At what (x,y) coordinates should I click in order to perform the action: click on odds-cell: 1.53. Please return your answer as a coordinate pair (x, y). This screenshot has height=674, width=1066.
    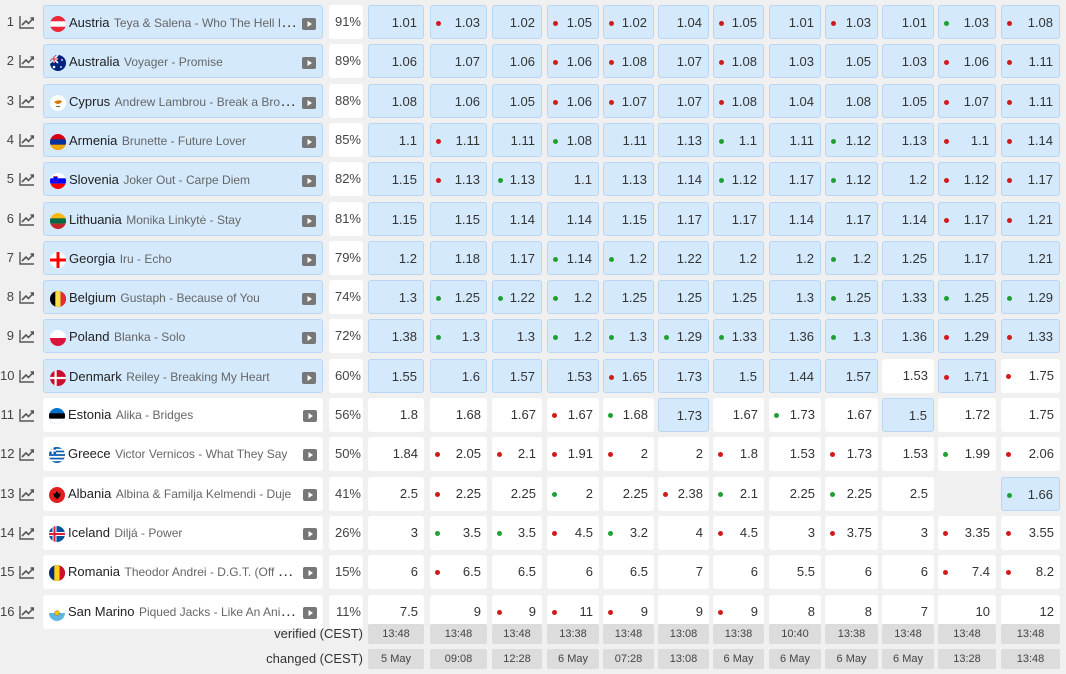
    Looking at the image, I should click on (908, 454).